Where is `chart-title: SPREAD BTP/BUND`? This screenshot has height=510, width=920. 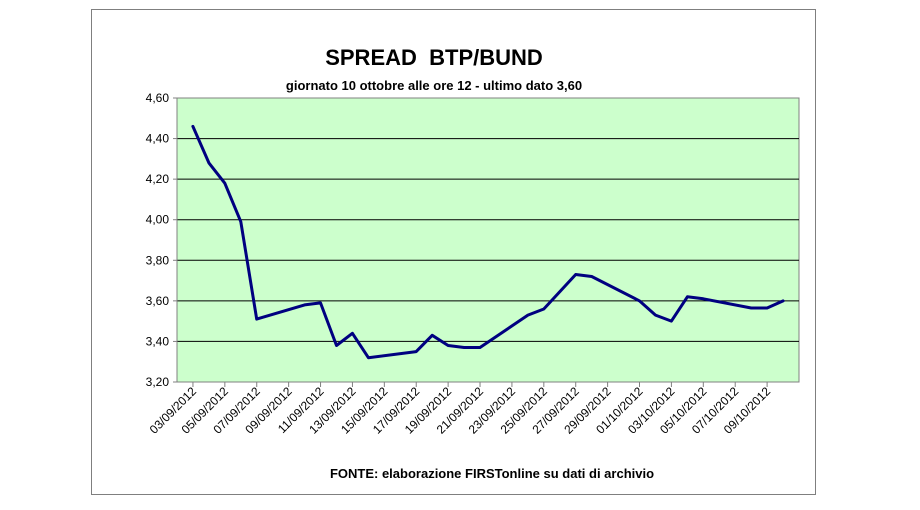 chart-title: SPREAD BTP/BUND is located at coordinates (434, 57).